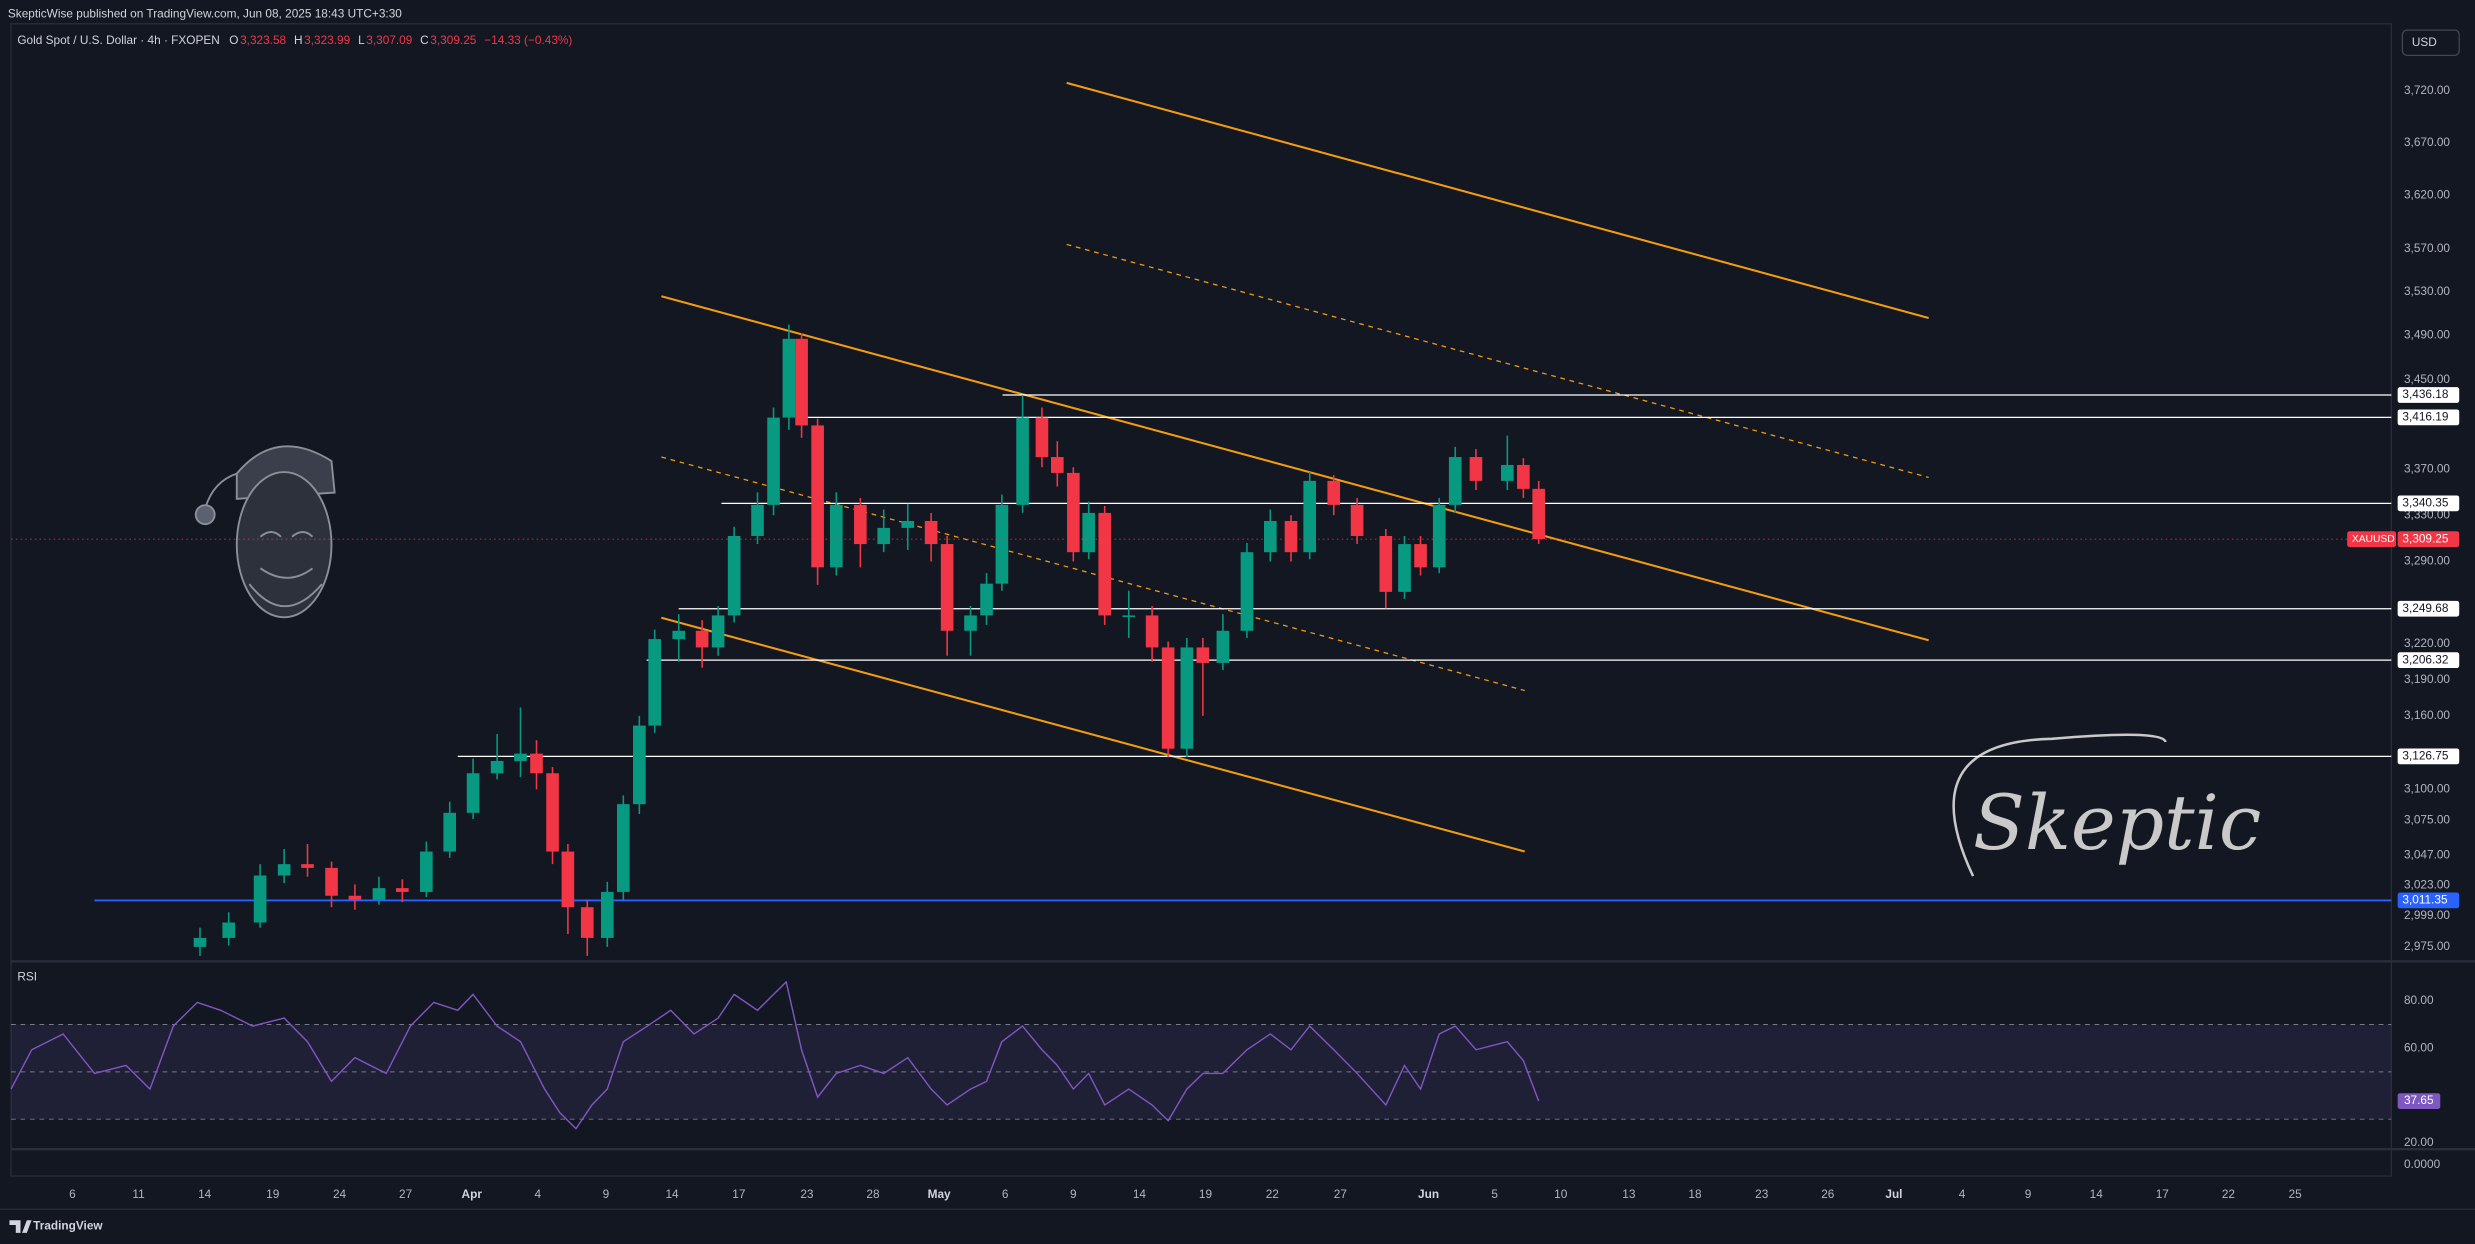 The width and height of the screenshot is (2475, 1244). What do you see at coordinates (340, 1194) in the screenshot?
I see `x-tick-label: 24` at bounding box center [340, 1194].